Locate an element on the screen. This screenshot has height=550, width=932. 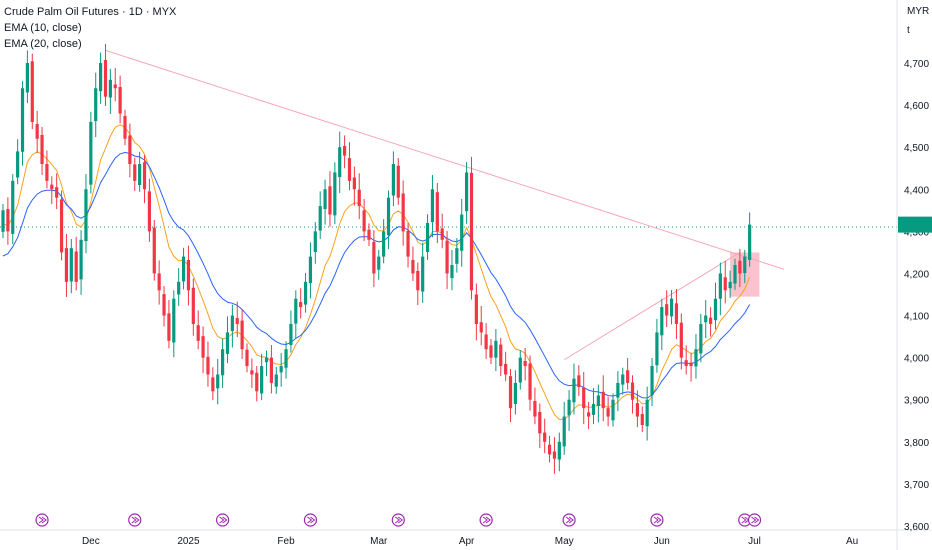
currency-label: MYR is located at coordinates (918, 11).